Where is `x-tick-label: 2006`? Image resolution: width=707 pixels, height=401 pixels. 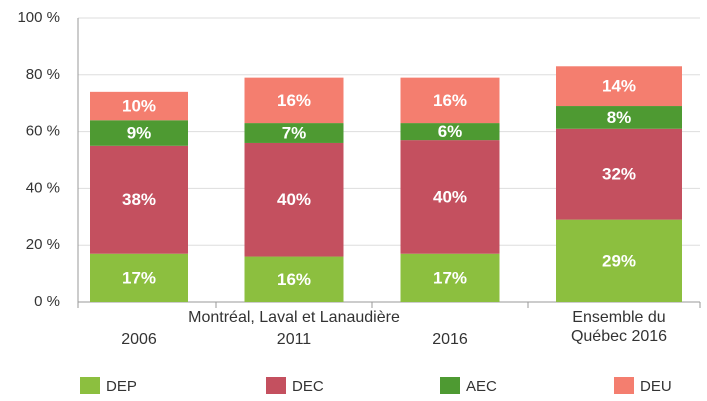
x-tick-label: 2006 is located at coordinates (139, 339).